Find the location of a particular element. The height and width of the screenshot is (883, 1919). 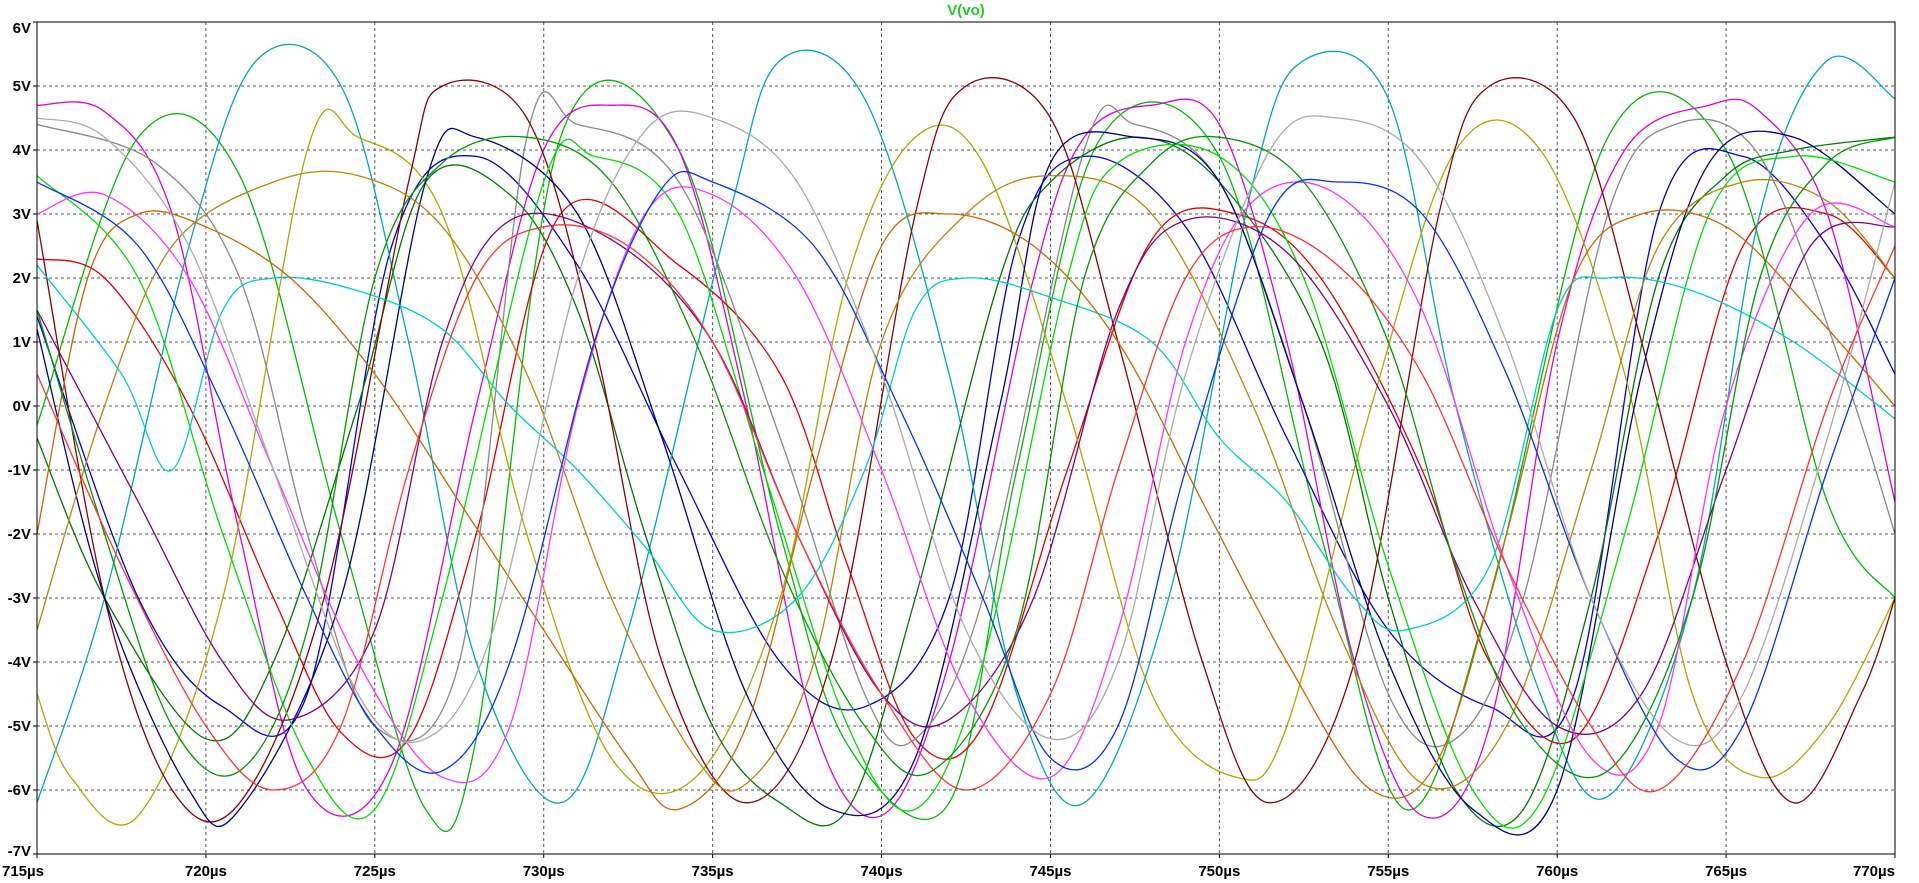

x-tick-label: 750µs is located at coordinates (1219, 871).